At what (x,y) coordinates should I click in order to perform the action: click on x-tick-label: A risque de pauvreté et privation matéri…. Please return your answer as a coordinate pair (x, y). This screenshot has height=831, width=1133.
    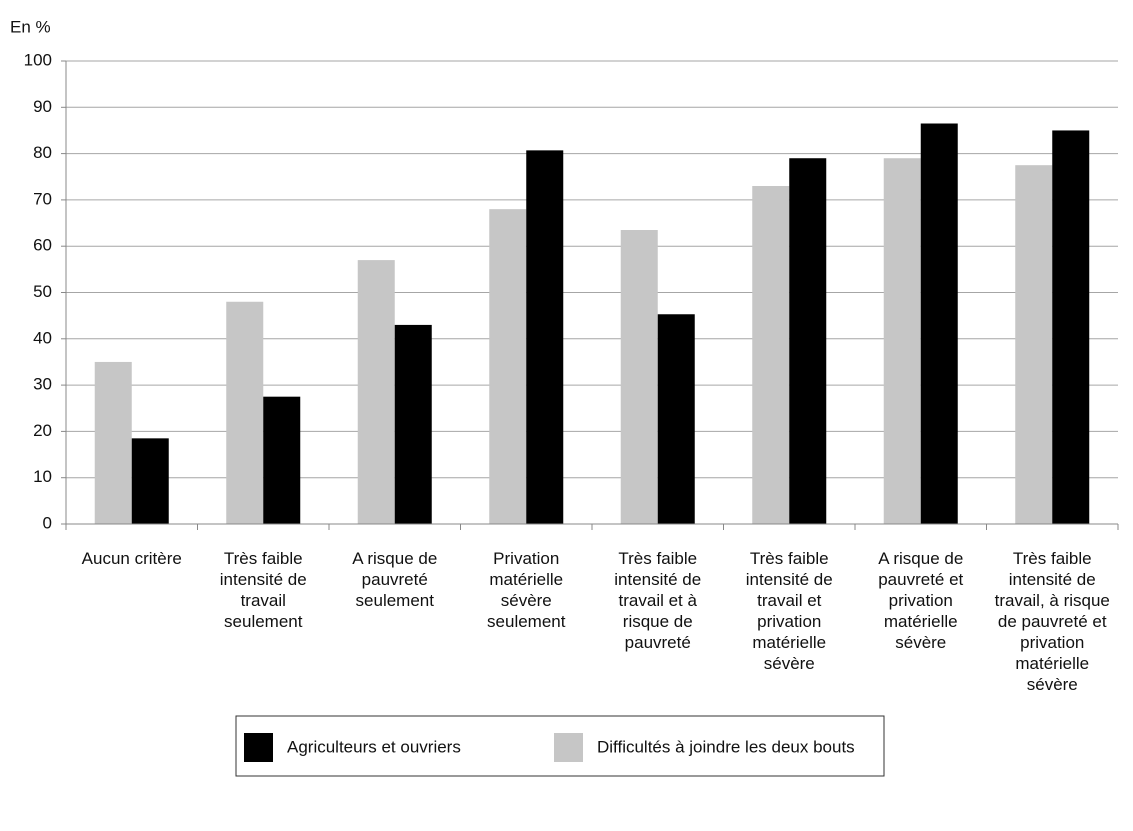
    Looking at the image, I should click on (921, 600).